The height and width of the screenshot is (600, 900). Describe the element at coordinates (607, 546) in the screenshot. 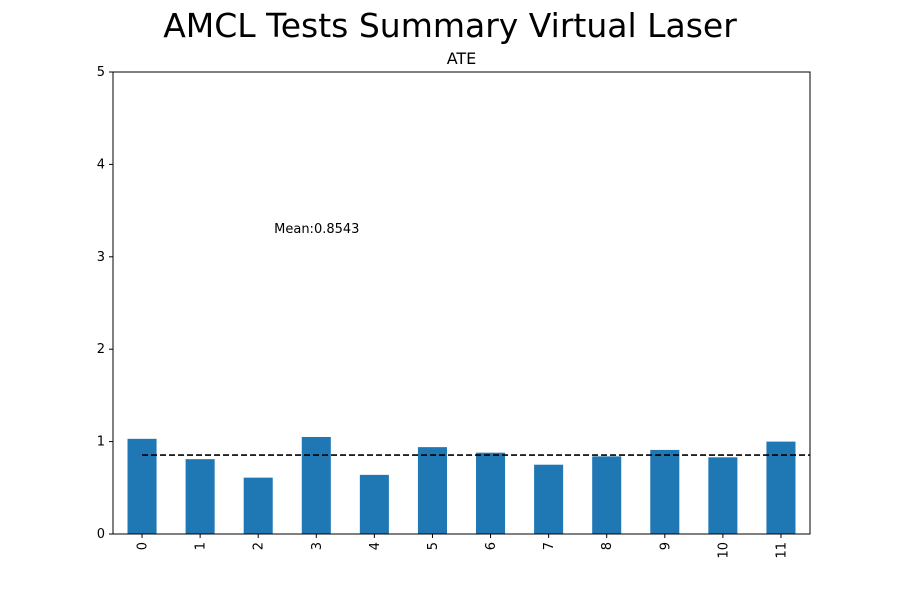

I see `xtick-label-8: 8` at that location.